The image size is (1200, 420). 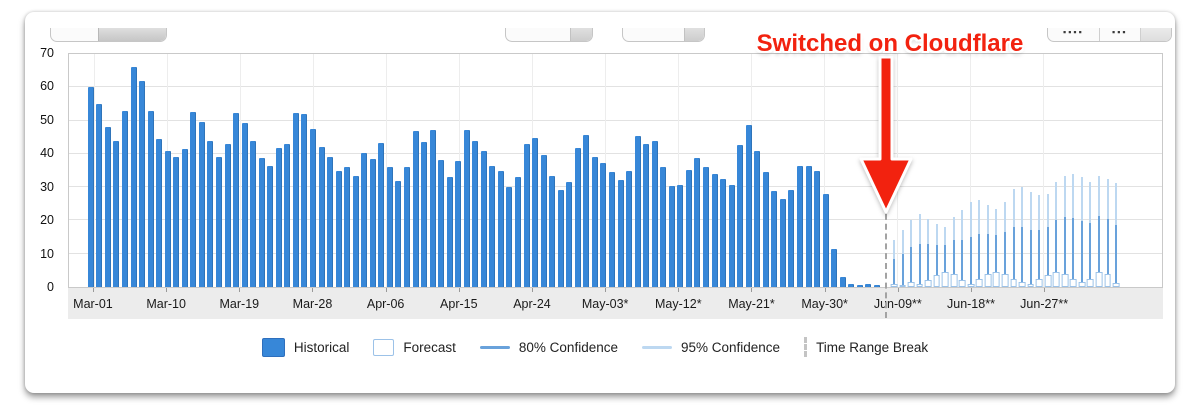 What do you see at coordinates (1120, 34) in the screenshot?
I see `dash-pattern-3-button: ▪▪▪` at bounding box center [1120, 34].